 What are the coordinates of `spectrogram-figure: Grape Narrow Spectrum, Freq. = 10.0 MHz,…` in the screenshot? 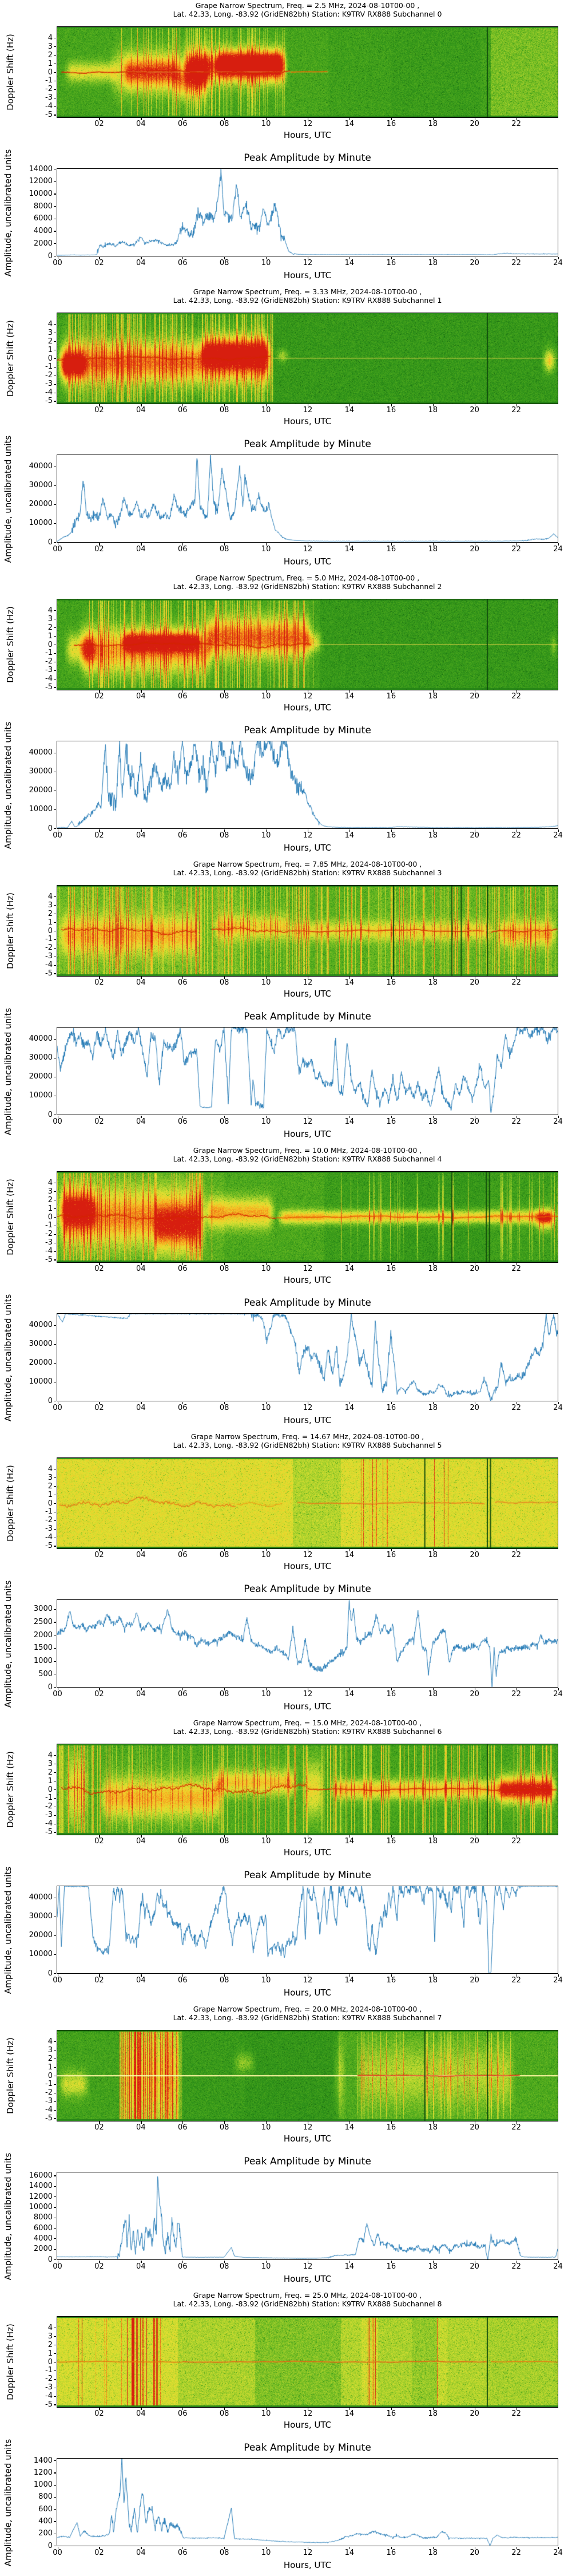 It's located at (286, 1216).